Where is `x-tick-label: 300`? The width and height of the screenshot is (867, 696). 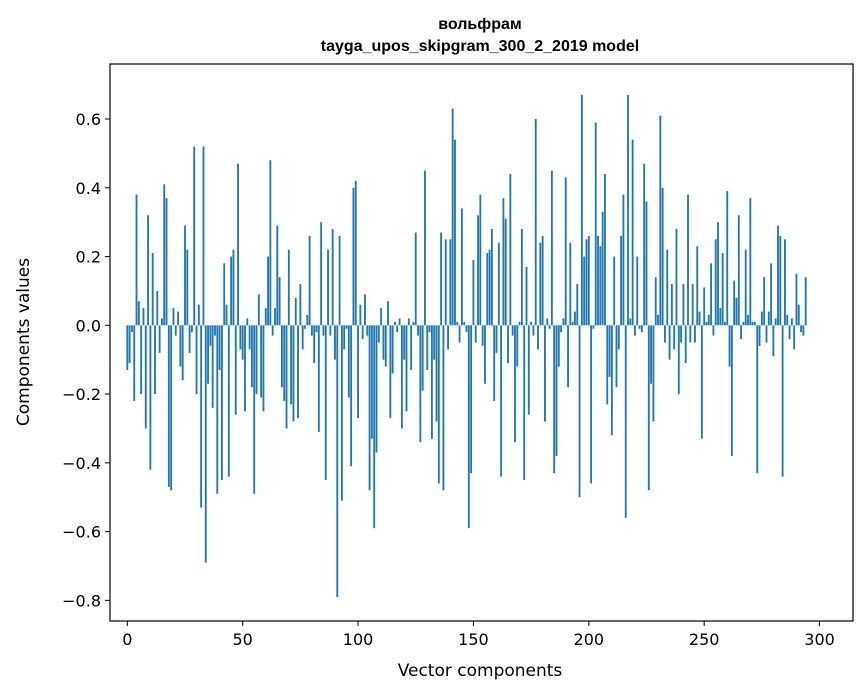 x-tick-label: 300 is located at coordinates (819, 639).